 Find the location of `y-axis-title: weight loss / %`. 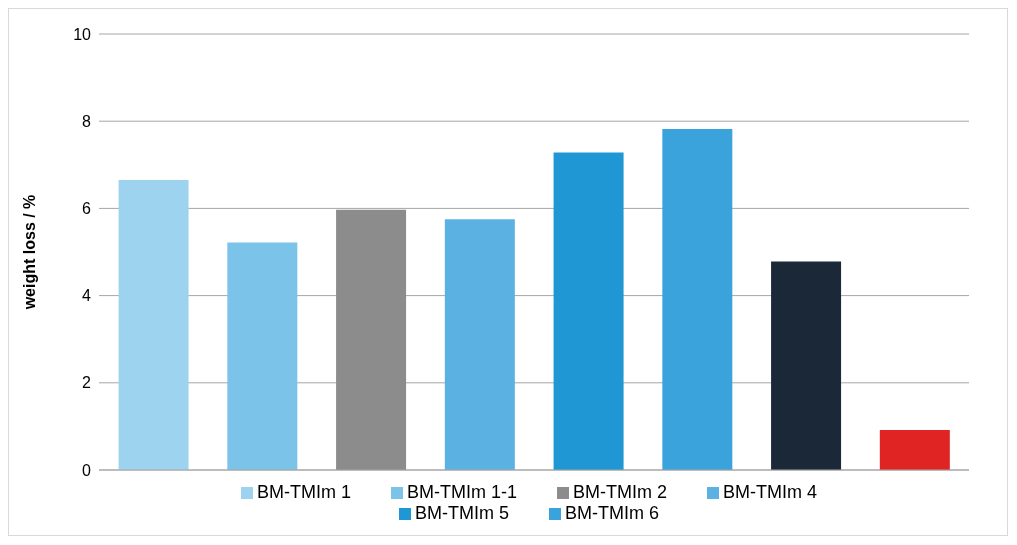

y-axis-title: weight loss / % is located at coordinates (29, 252).